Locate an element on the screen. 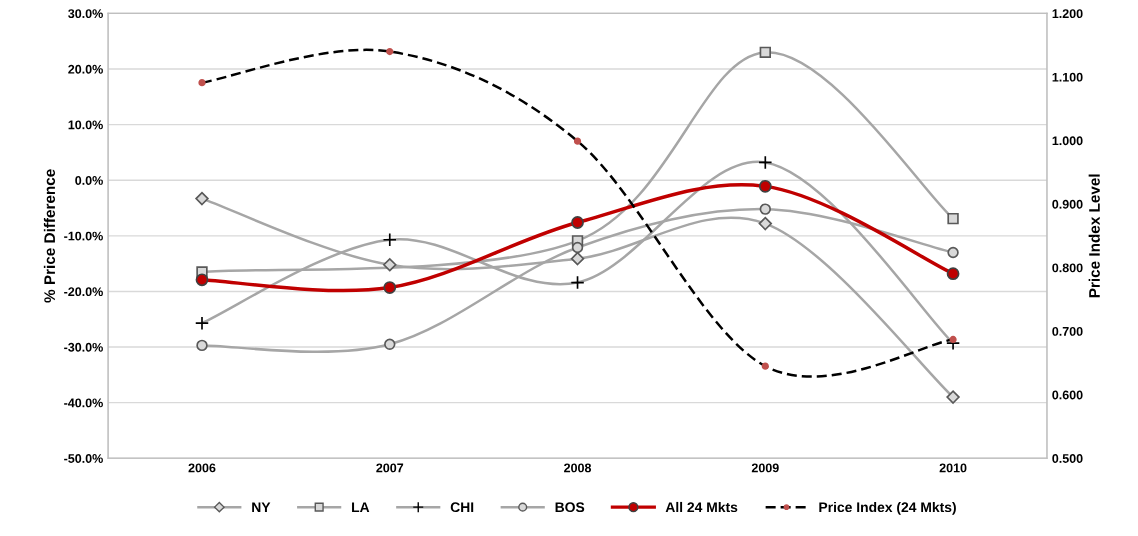 Image resolution: width=1138 pixels, height=536 pixels. legend-label: CHI is located at coordinates (462, 507).